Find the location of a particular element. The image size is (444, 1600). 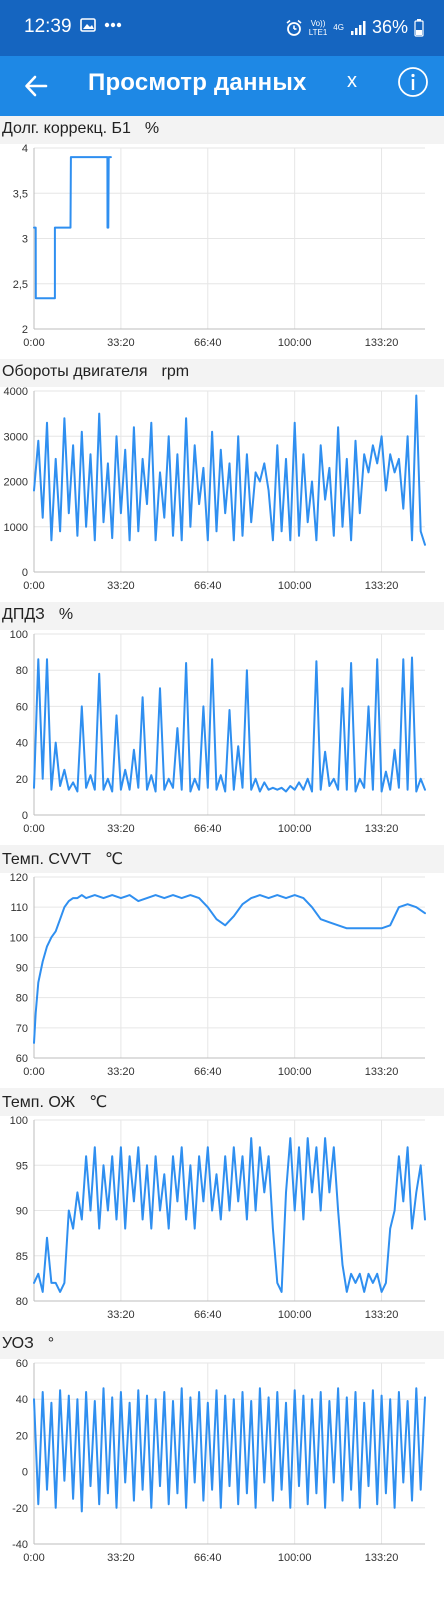

chart-header: Обороты двигателя rpm is located at coordinates (222, 373).